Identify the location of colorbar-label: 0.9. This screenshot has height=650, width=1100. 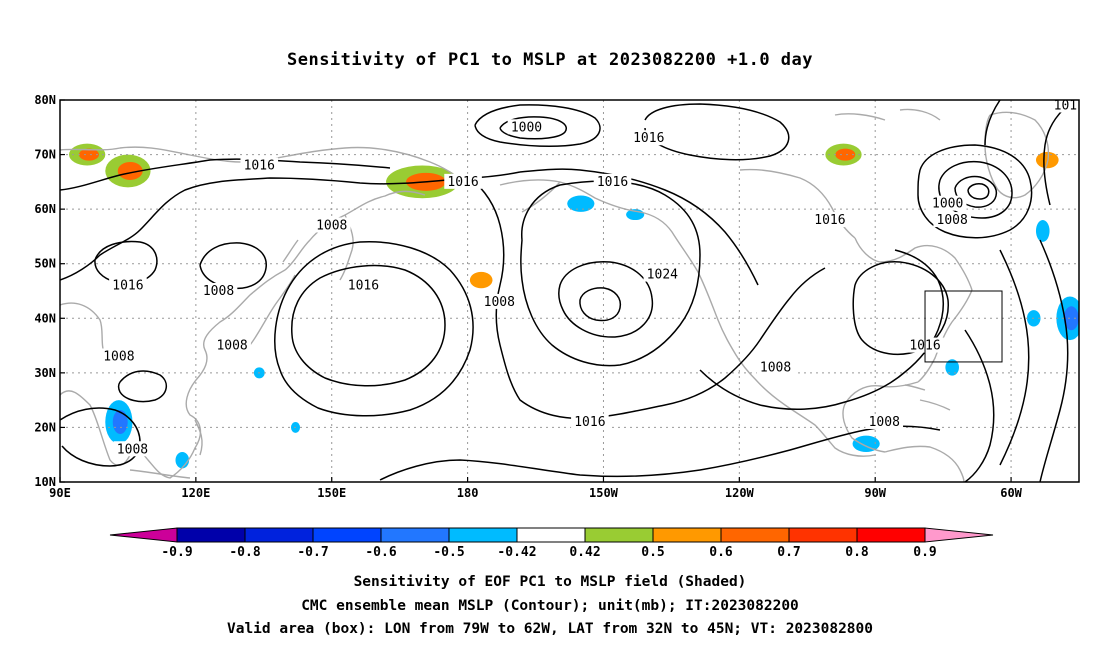
(924, 552).